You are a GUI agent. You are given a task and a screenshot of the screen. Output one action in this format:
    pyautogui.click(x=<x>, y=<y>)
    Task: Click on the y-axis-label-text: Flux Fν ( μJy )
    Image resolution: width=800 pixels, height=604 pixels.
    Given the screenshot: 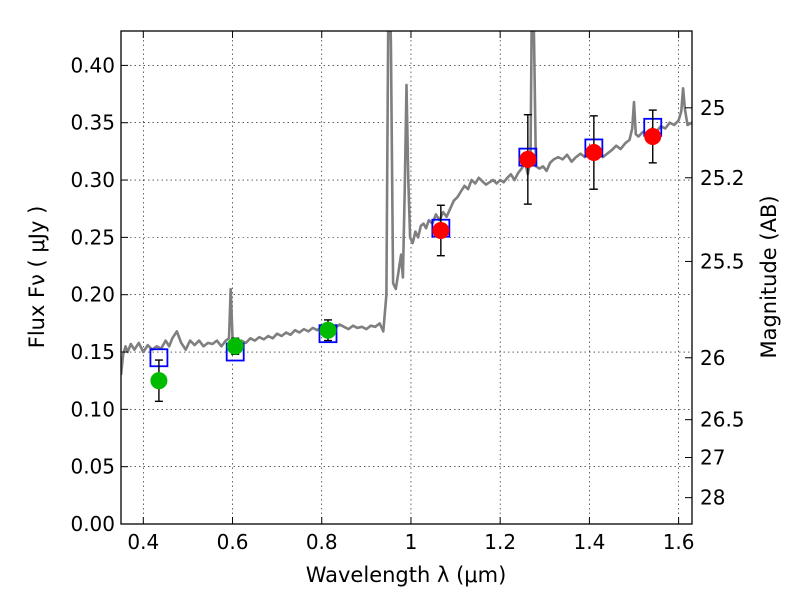 What is the action you would take?
    pyautogui.click(x=37, y=277)
    